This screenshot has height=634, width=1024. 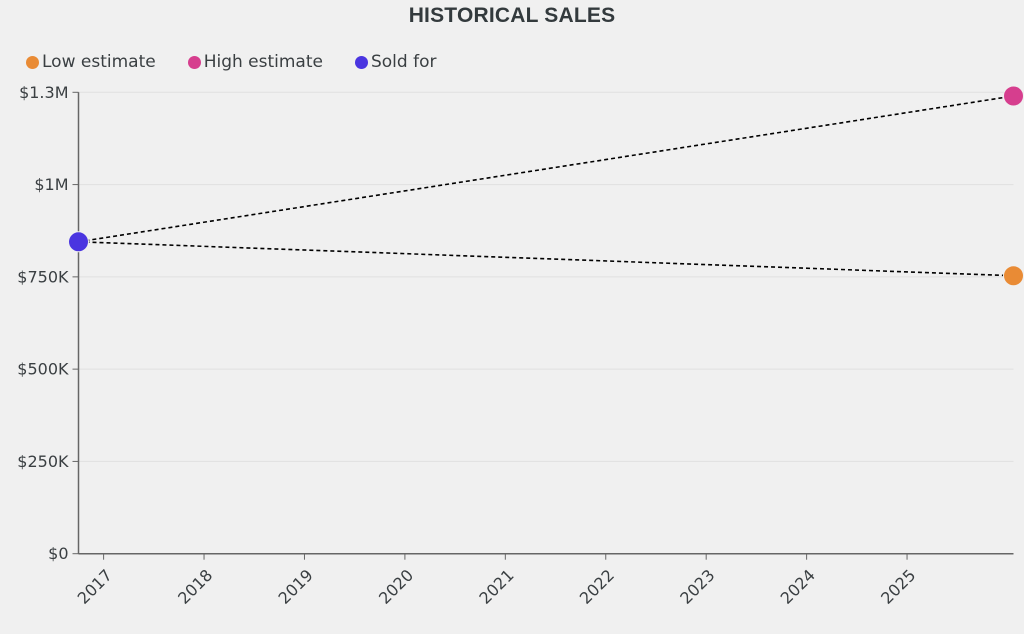 What do you see at coordinates (43, 92) in the screenshot?
I see `y-tick-label: $1.3M` at bounding box center [43, 92].